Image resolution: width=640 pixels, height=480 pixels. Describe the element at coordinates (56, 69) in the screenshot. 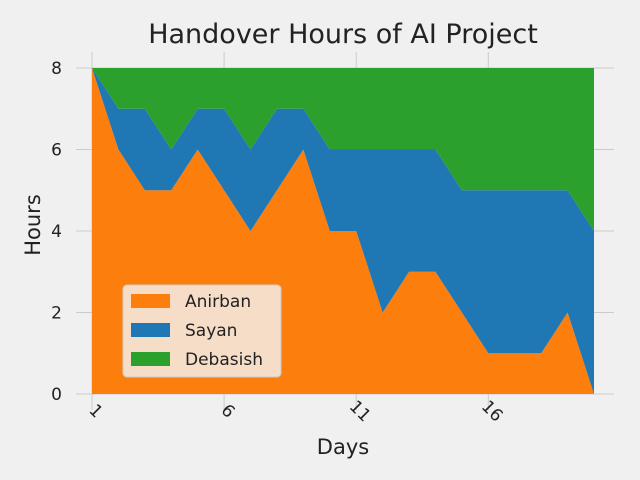

I see `y-tick-label: 8` at that location.